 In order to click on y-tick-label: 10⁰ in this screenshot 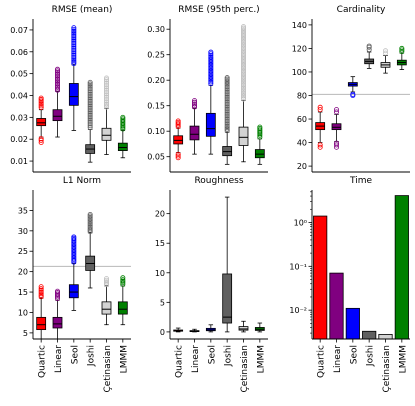, I will do `click(300, 222)`.